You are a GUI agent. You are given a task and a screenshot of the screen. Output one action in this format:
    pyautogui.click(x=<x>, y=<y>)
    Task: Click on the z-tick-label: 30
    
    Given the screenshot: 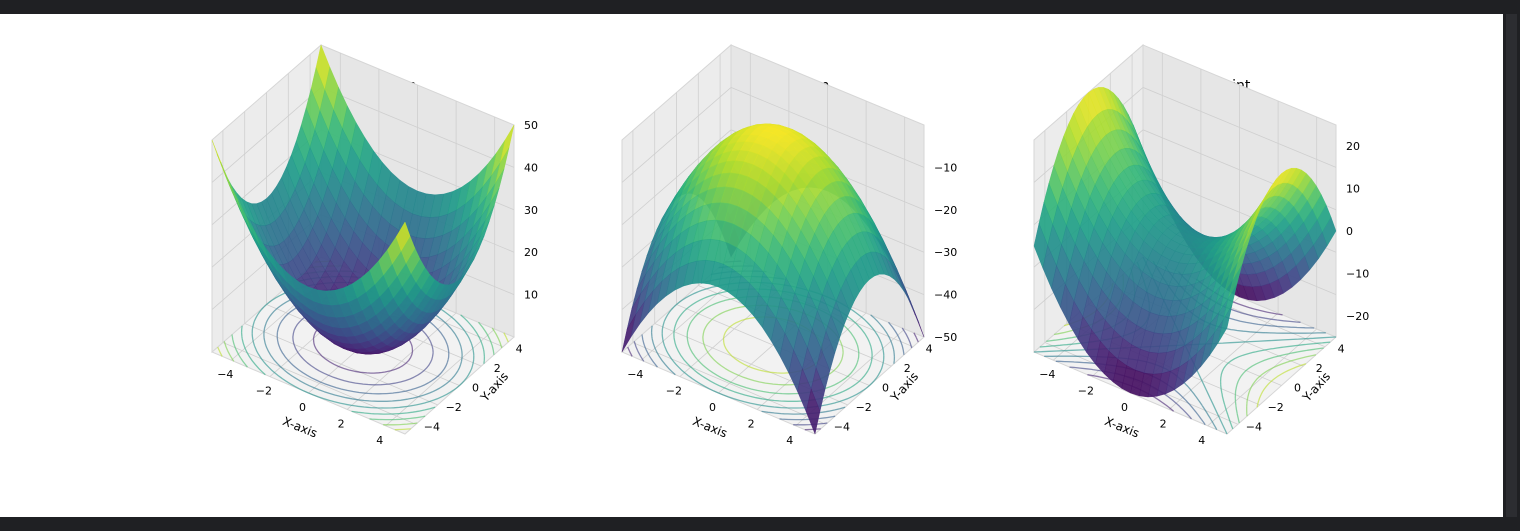 What is the action you would take?
    pyautogui.click(x=531, y=210)
    